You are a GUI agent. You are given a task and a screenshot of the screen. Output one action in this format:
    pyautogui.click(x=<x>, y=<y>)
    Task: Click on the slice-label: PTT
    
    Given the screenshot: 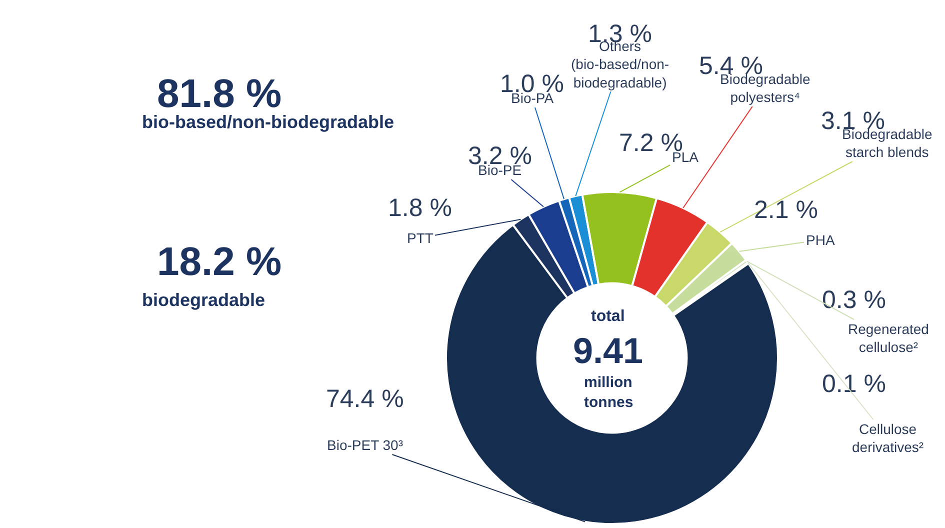 What is the action you would take?
    pyautogui.click(x=420, y=238)
    